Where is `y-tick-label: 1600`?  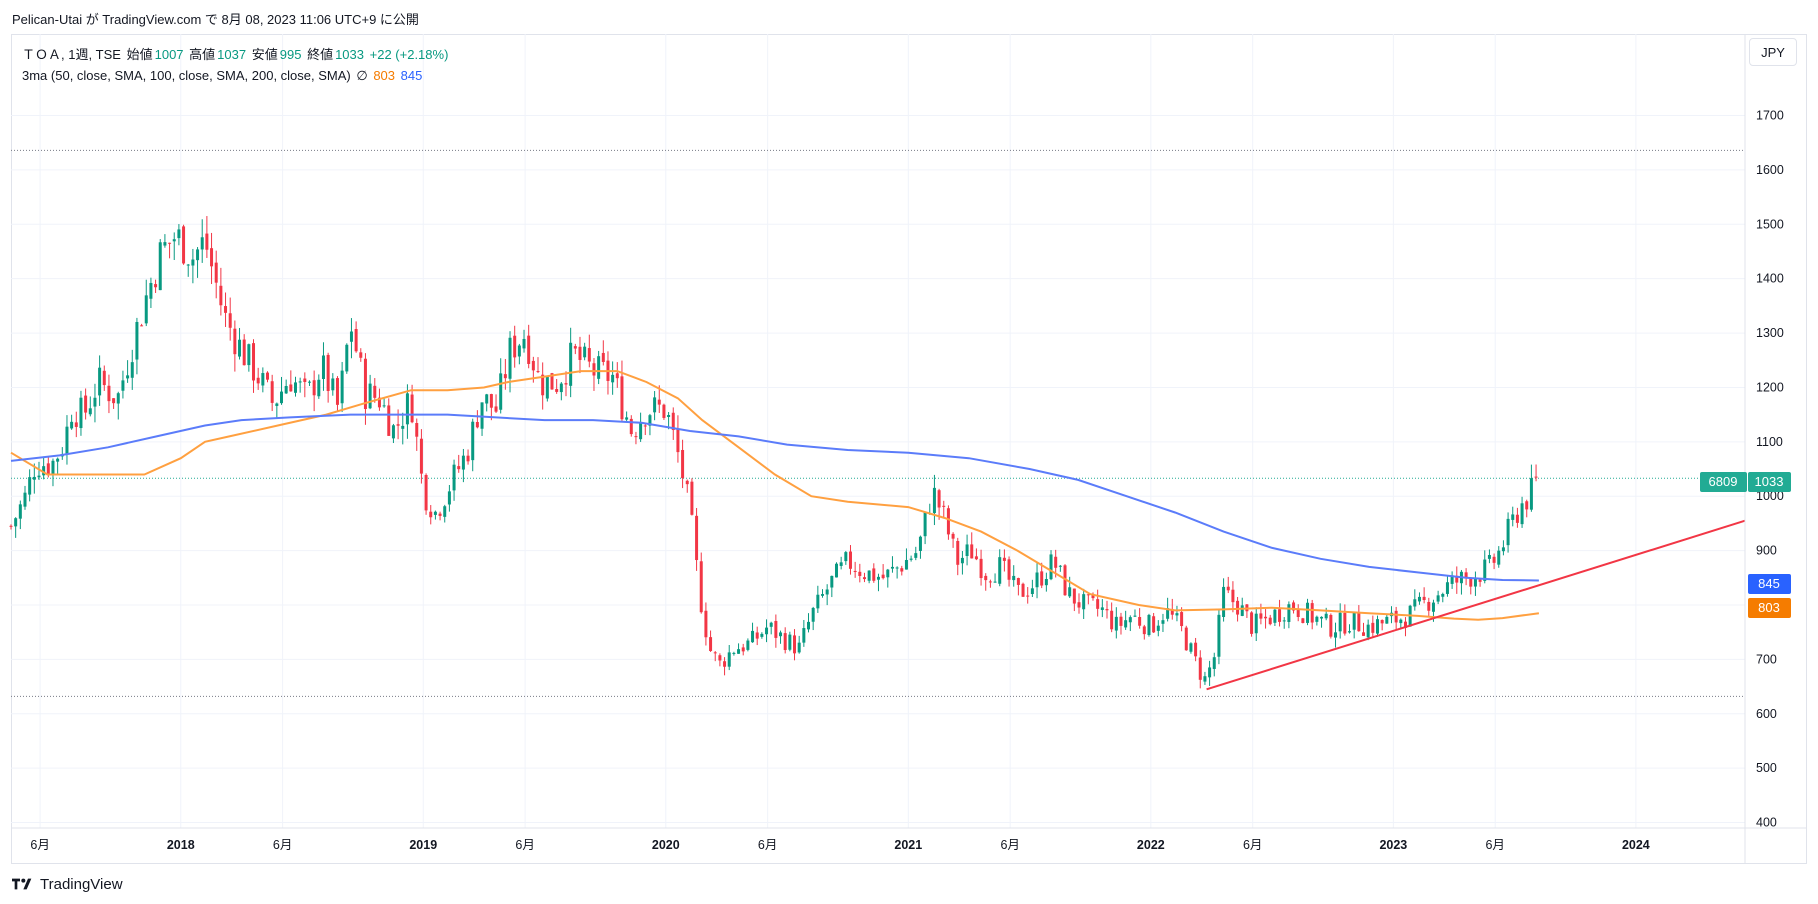 y-tick-label: 1600 is located at coordinates (1770, 170).